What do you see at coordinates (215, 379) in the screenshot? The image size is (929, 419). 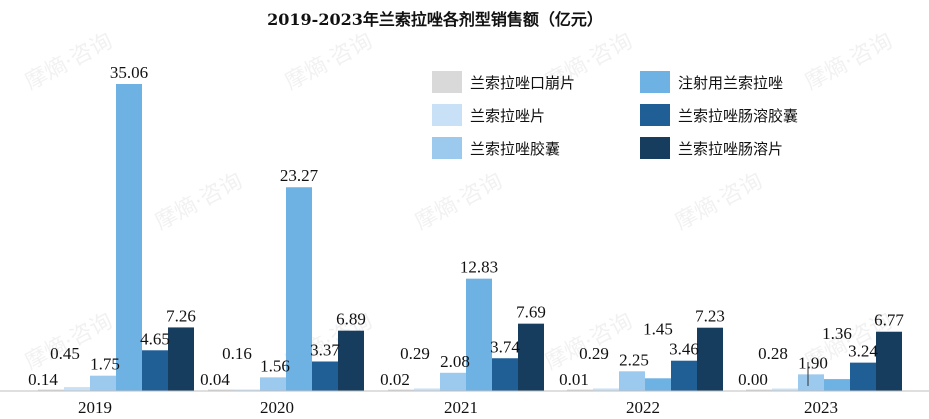 I see `data-label: 0.04` at bounding box center [215, 379].